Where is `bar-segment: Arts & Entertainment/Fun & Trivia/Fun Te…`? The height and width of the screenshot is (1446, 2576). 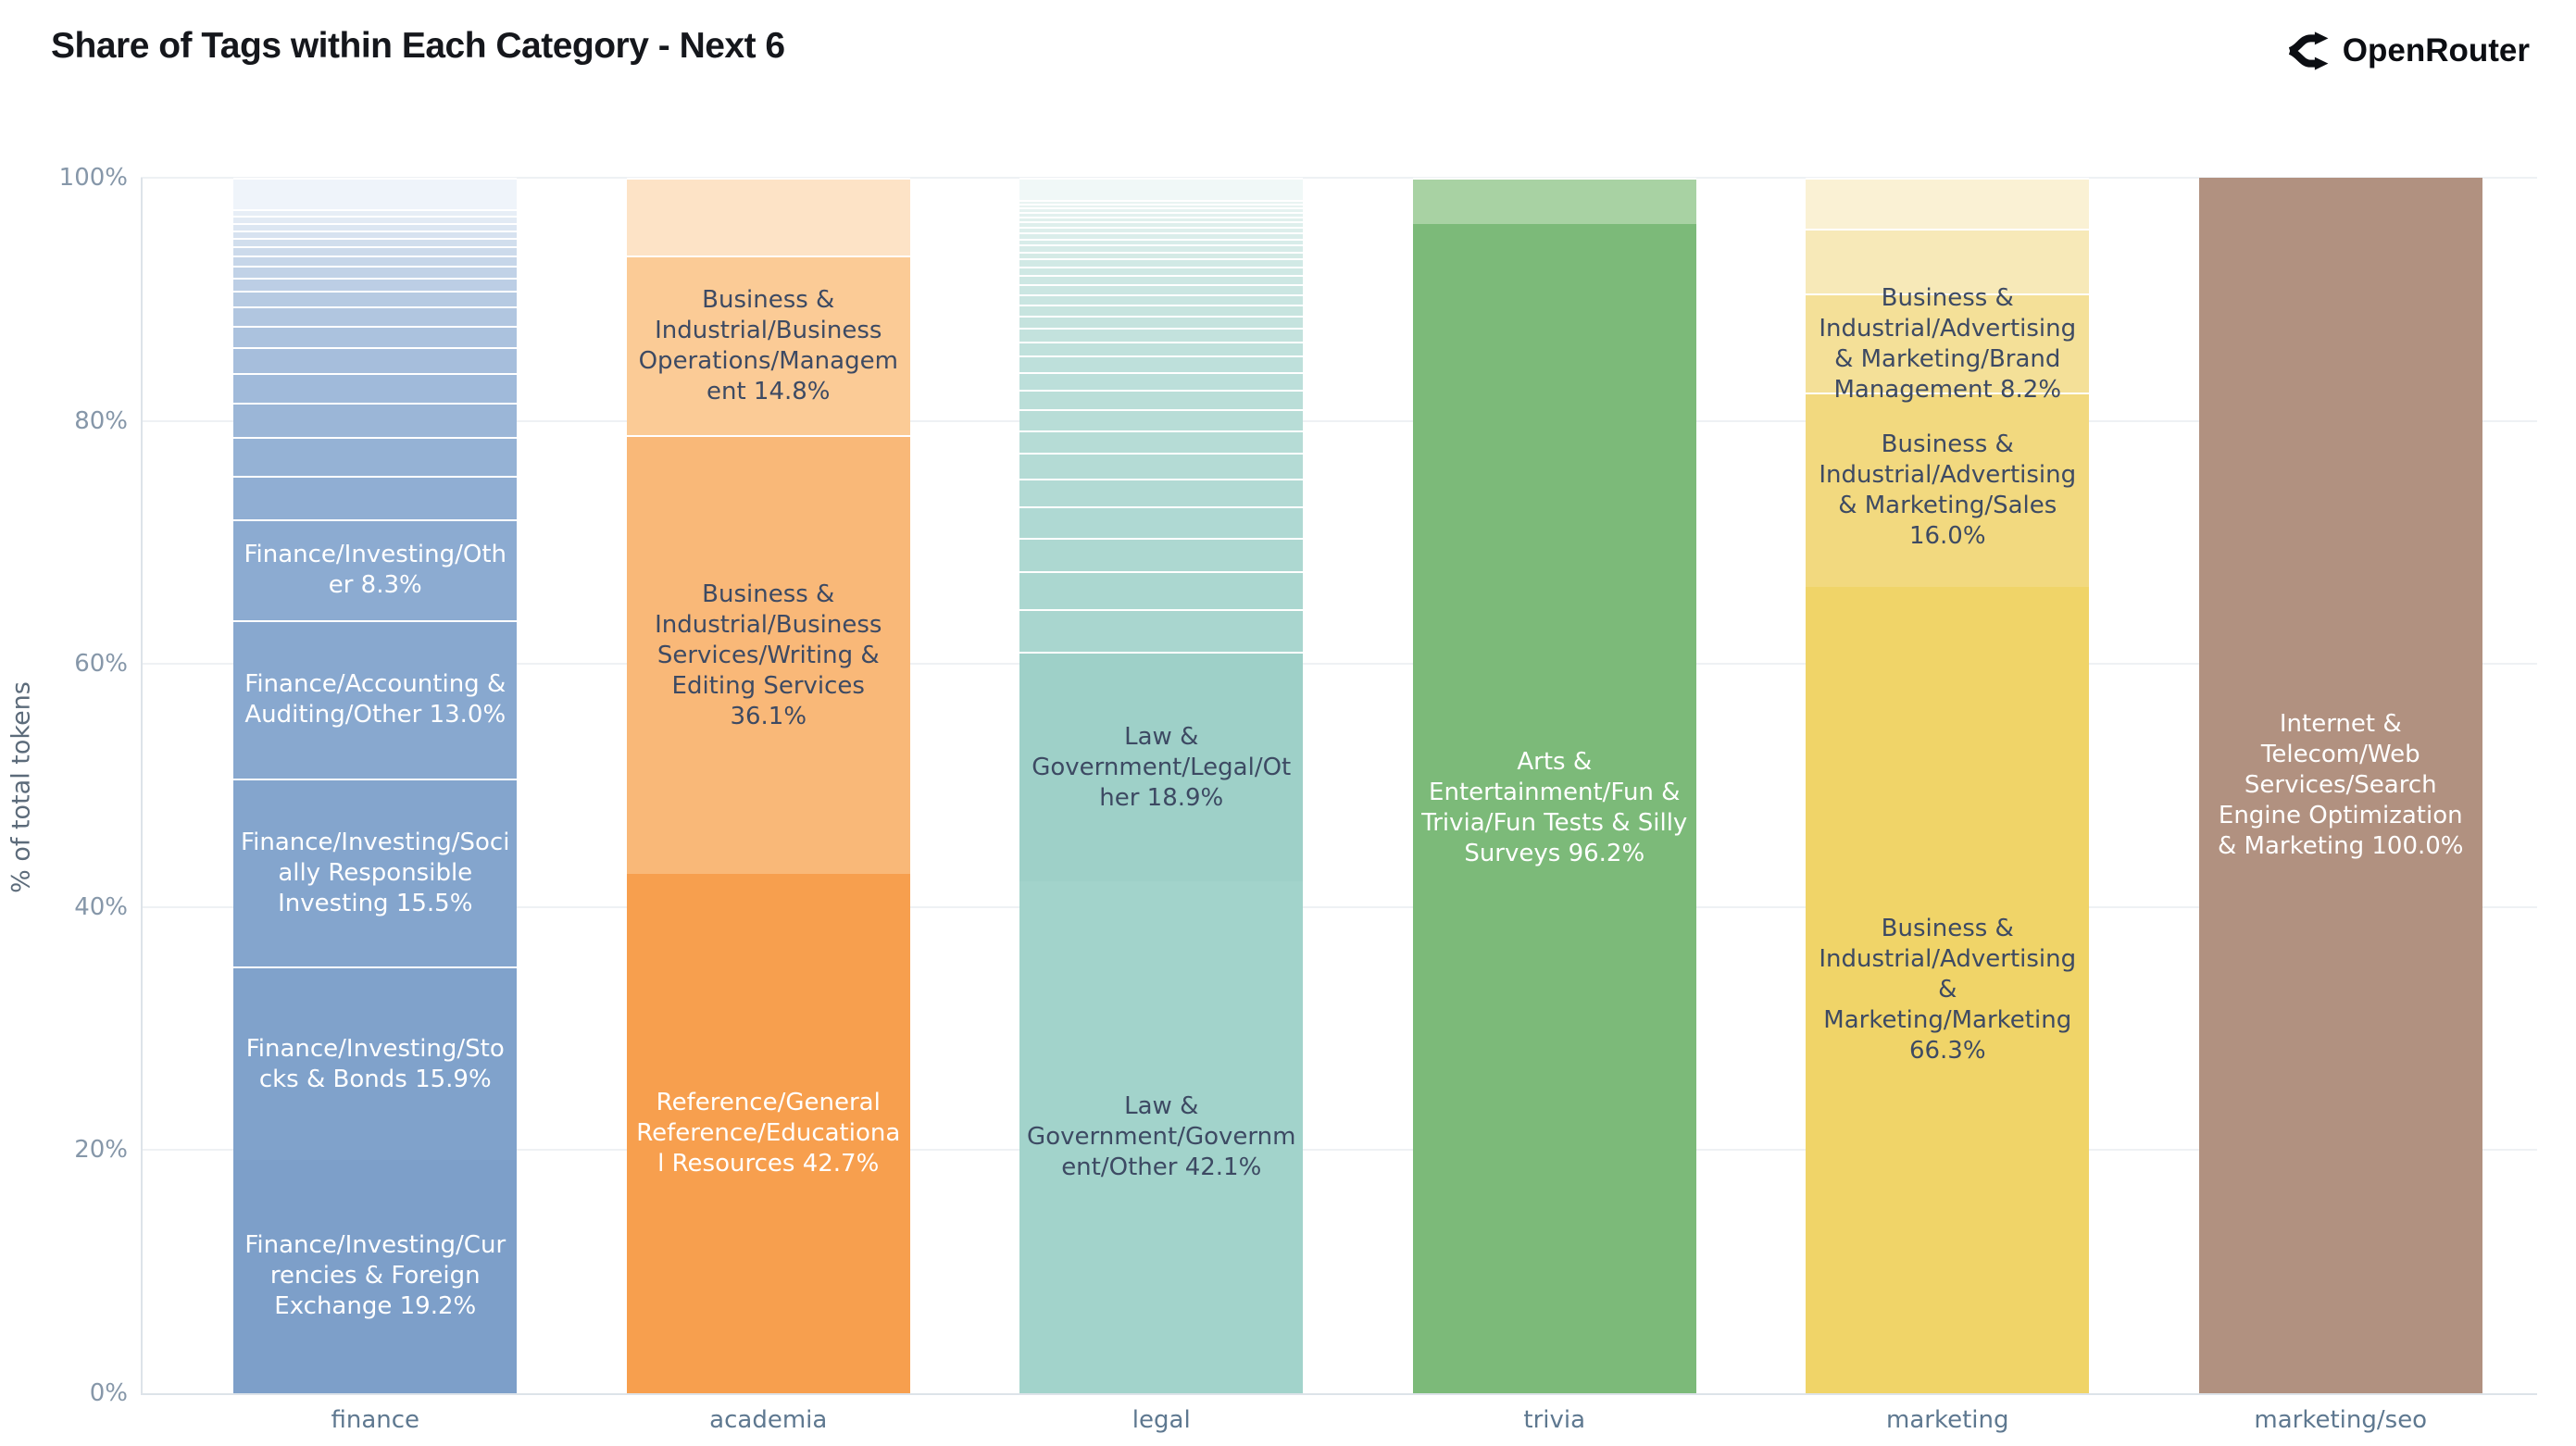 bar-segment: Arts & Entertainment/Fun & Trivia/Fun Te… is located at coordinates (1554, 808).